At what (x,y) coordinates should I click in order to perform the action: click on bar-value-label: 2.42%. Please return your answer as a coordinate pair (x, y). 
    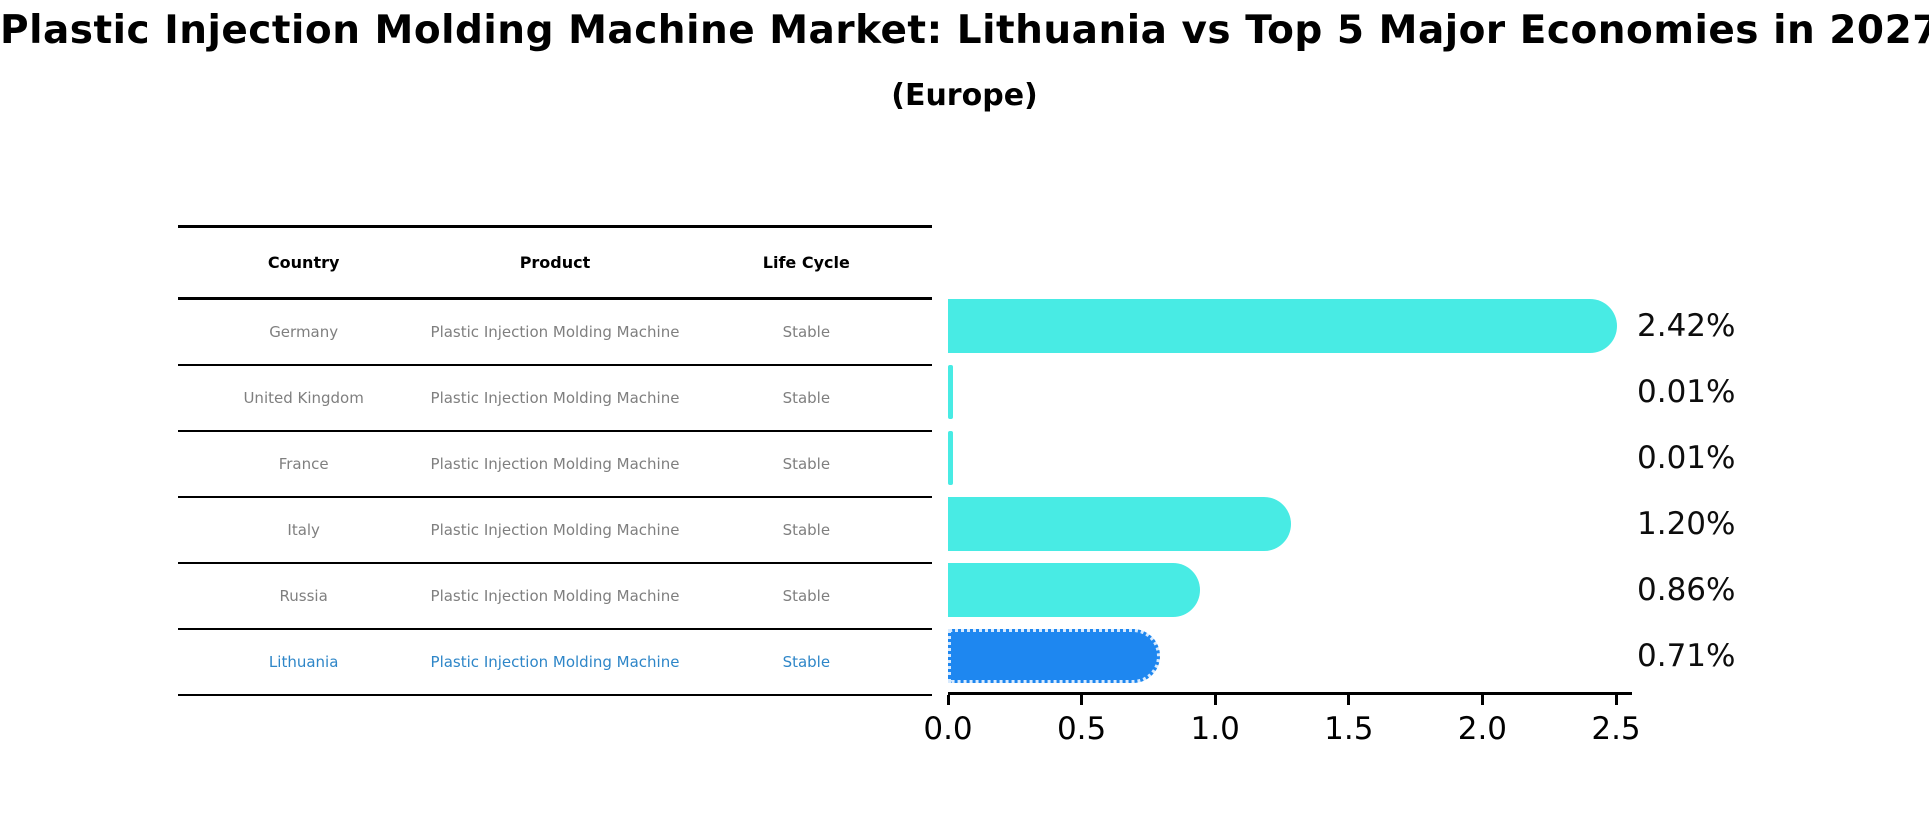
    Looking at the image, I should click on (1686, 326).